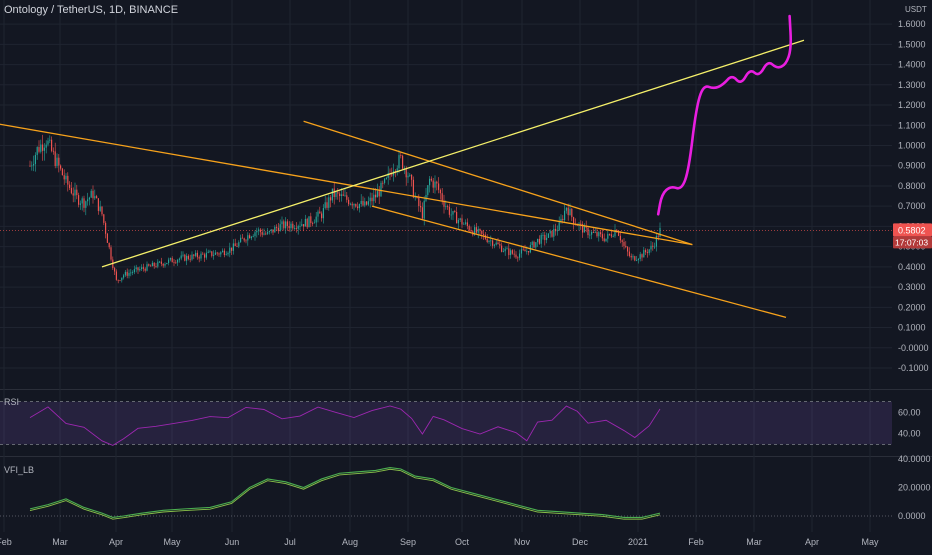  What do you see at coordinates (91, 10) in the screenshot?
I see `chart-title: Ontology / TetherUS, 1D, BINANCE` at bounding box center [91, 10].